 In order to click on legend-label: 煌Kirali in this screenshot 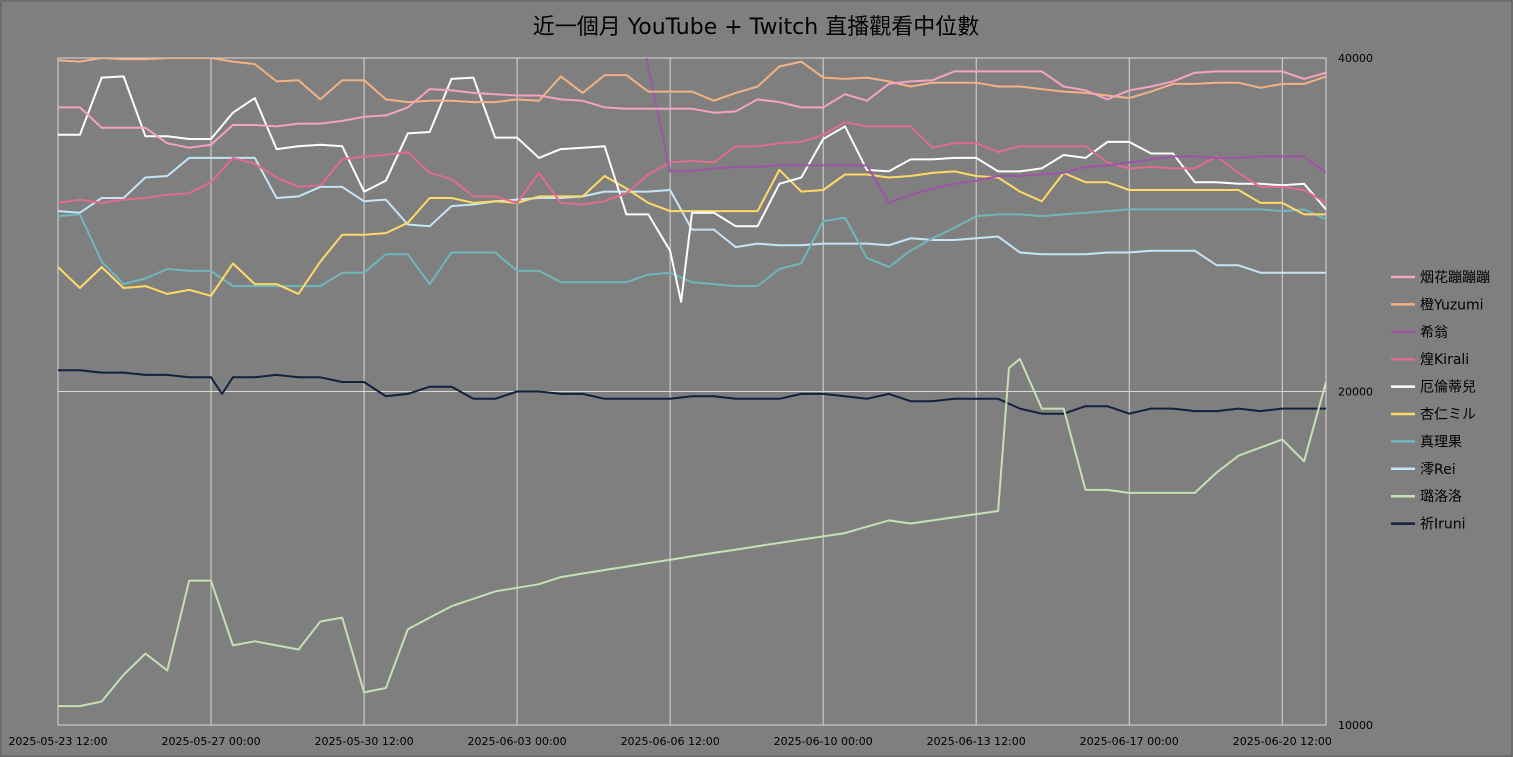, I will do `click(1444, 360)`.